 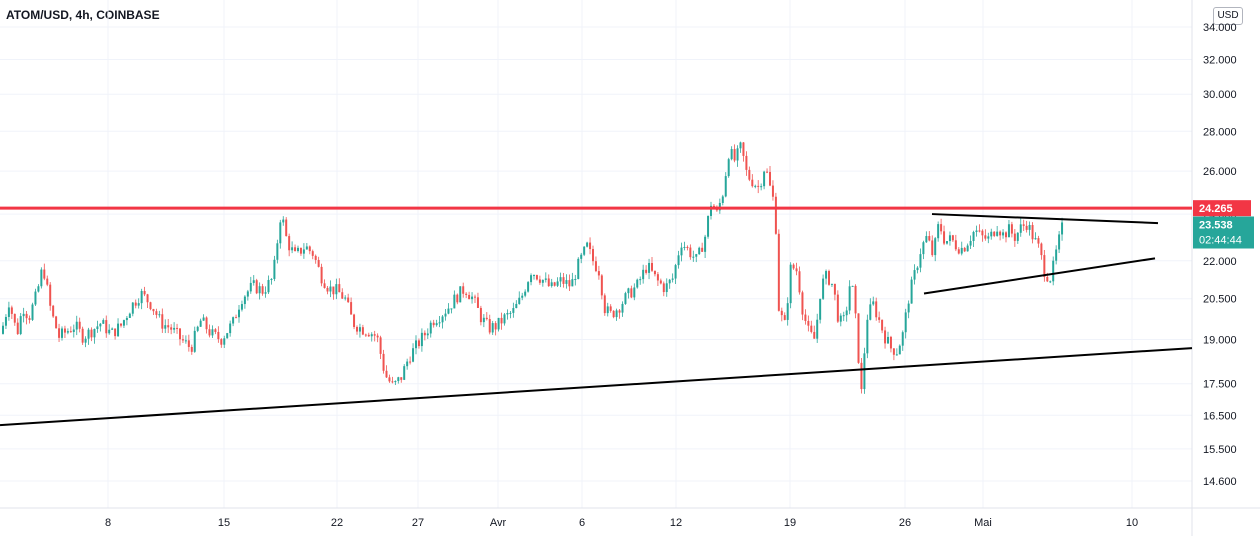 I want to click on chart-title: ATOM/USD, 4h, COINBASE, so click(x=83, y=15).